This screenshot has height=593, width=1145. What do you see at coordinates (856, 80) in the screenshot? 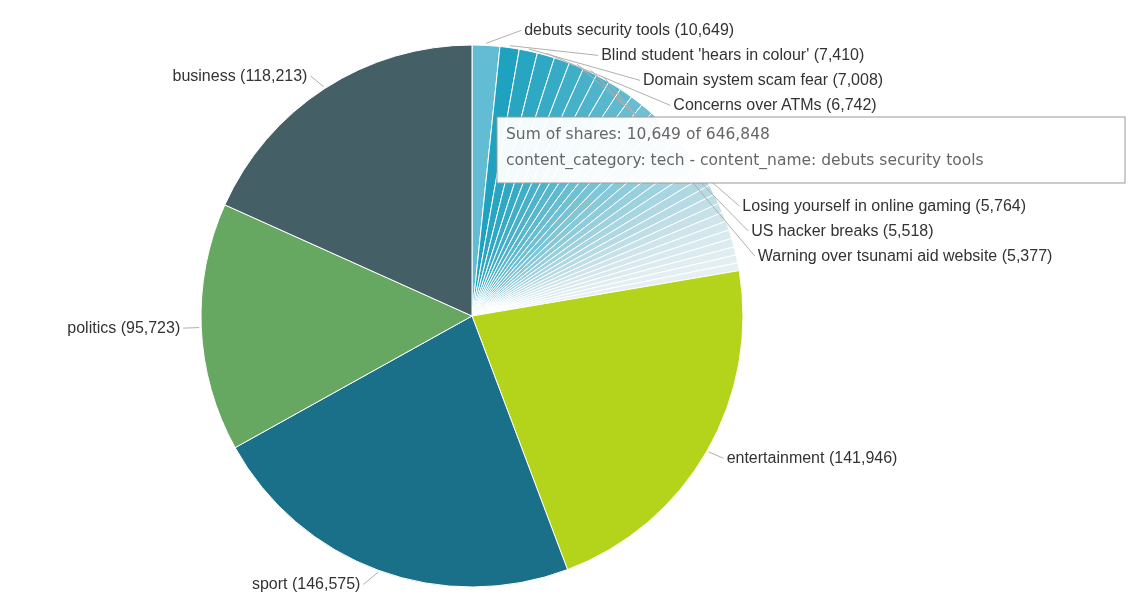
I see `data-label: (7,008)` at bounding box center [856, 80].